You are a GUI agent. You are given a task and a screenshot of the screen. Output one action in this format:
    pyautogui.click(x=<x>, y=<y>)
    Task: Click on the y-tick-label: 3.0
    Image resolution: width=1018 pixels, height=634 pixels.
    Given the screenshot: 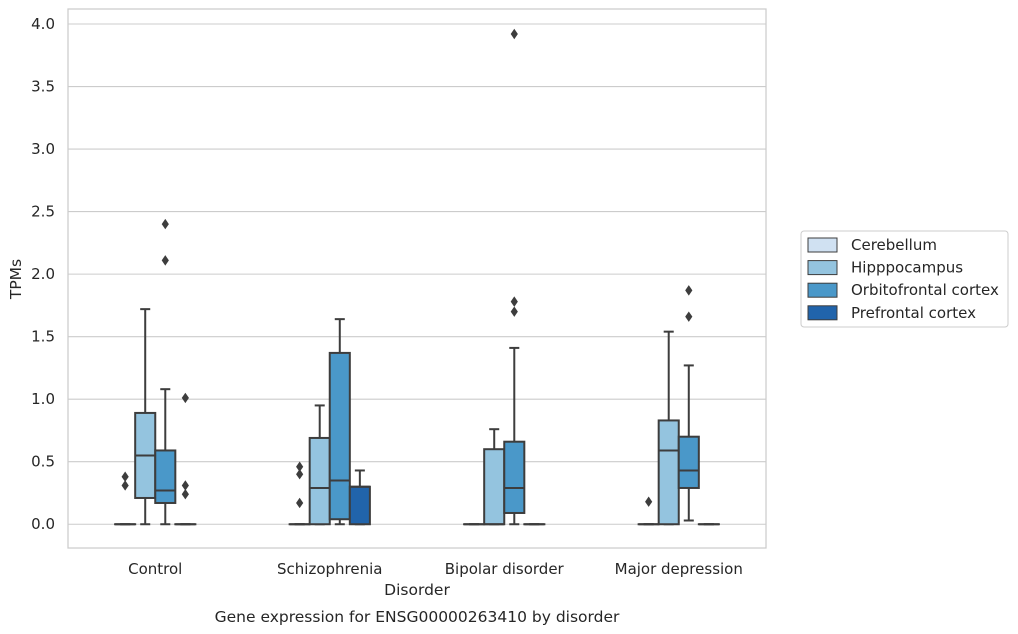 What is the action you would take?
    pyautogui.click(x=43, y=149)
    